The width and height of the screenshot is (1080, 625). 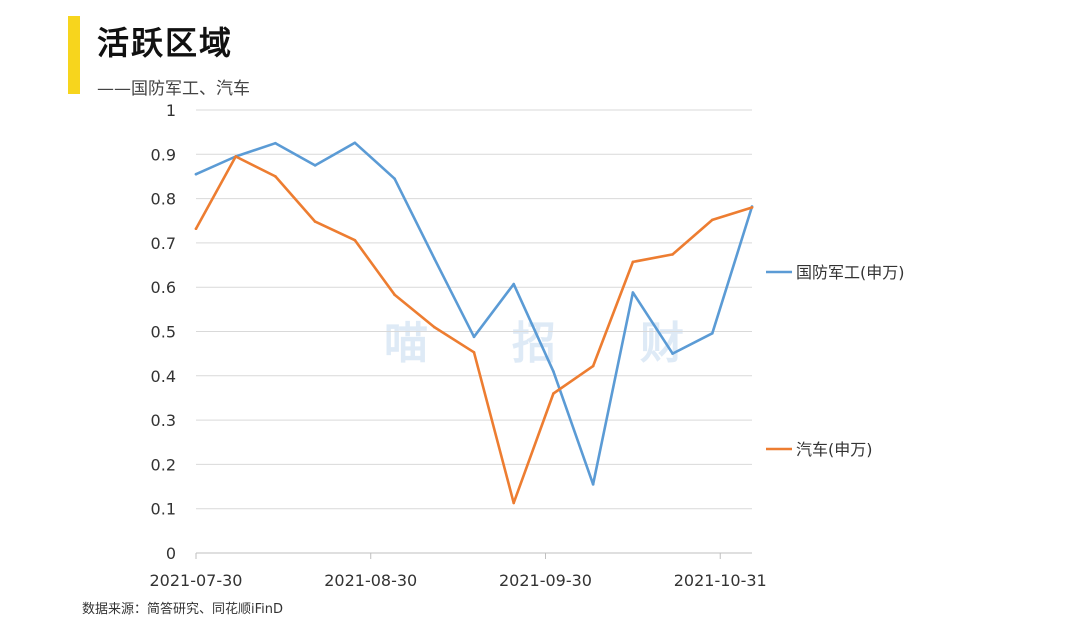 What do you see at coordinates (163, 376) in the screenshot?
I see `y-tick-label: 0.4` at bounding box center [163, 376].